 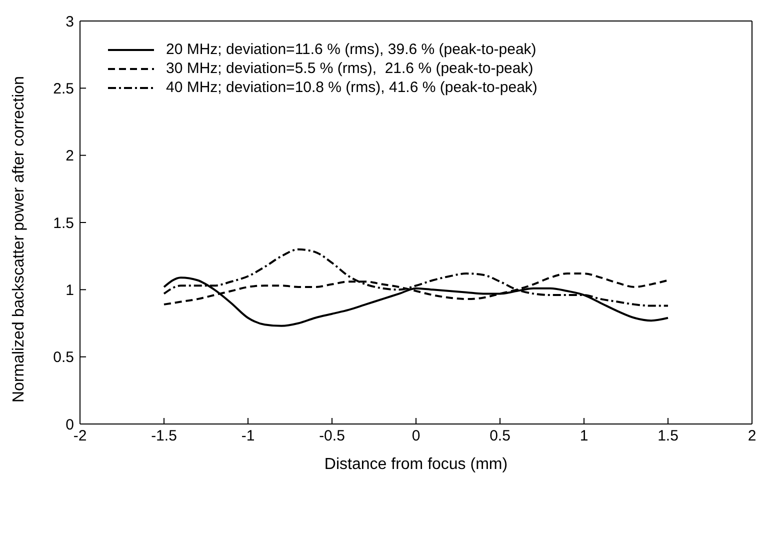 What do you see at coordinates (80, 436) in the screenshot?
I see `x-tick-label: -2` at bounding box center [80, 436].